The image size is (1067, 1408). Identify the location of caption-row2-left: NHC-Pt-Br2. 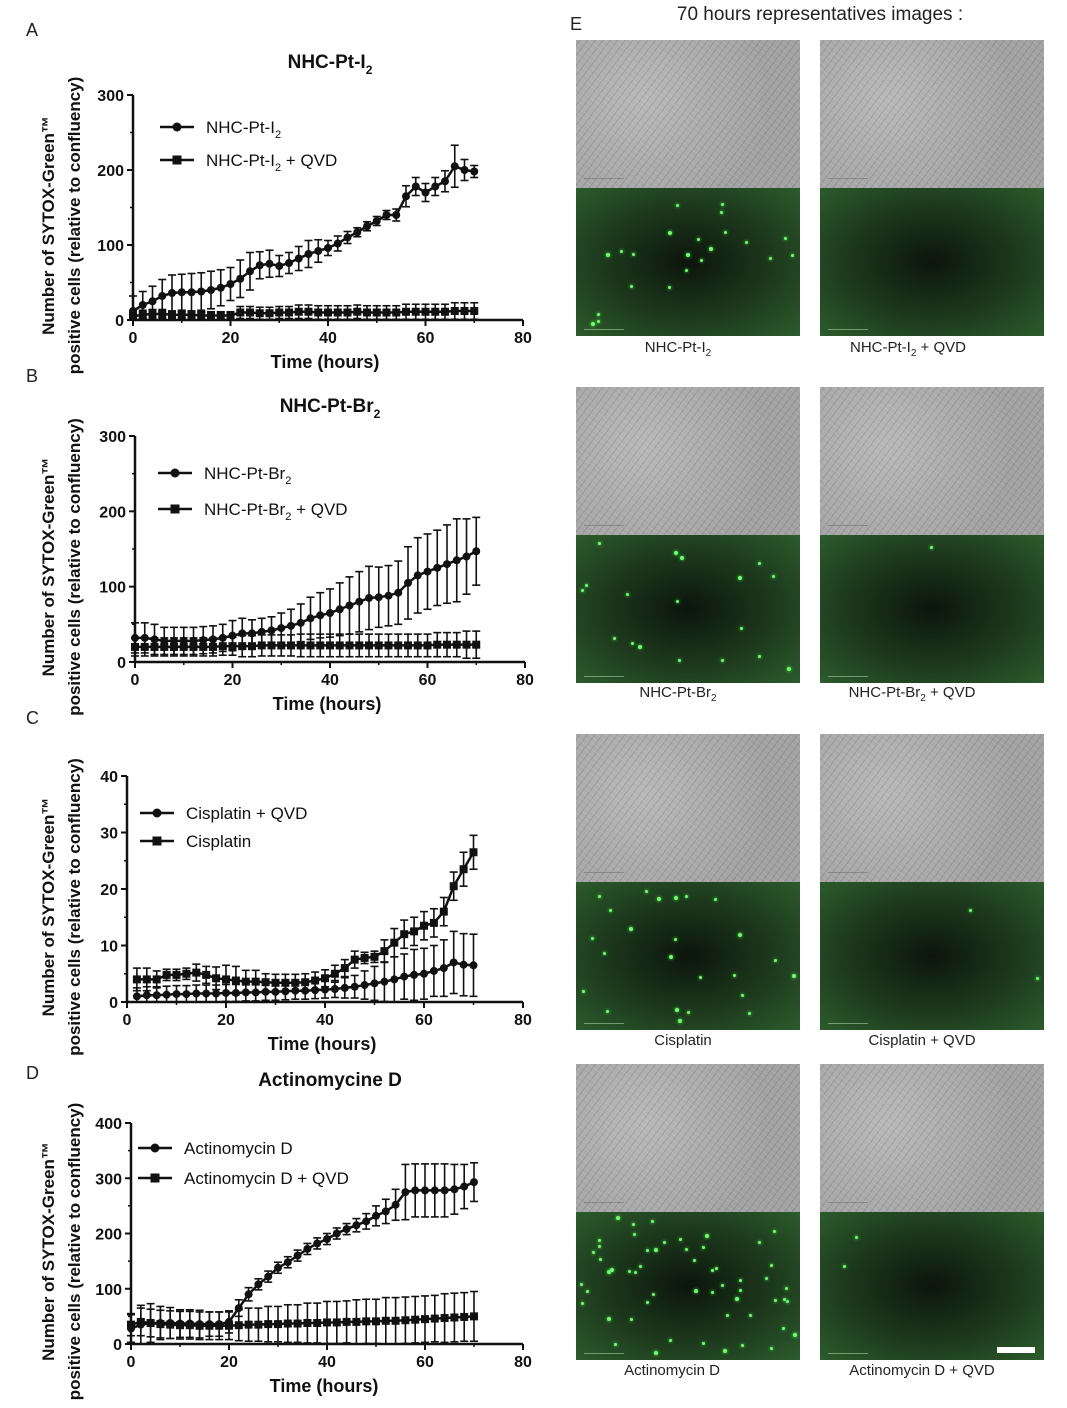
(678, 694).